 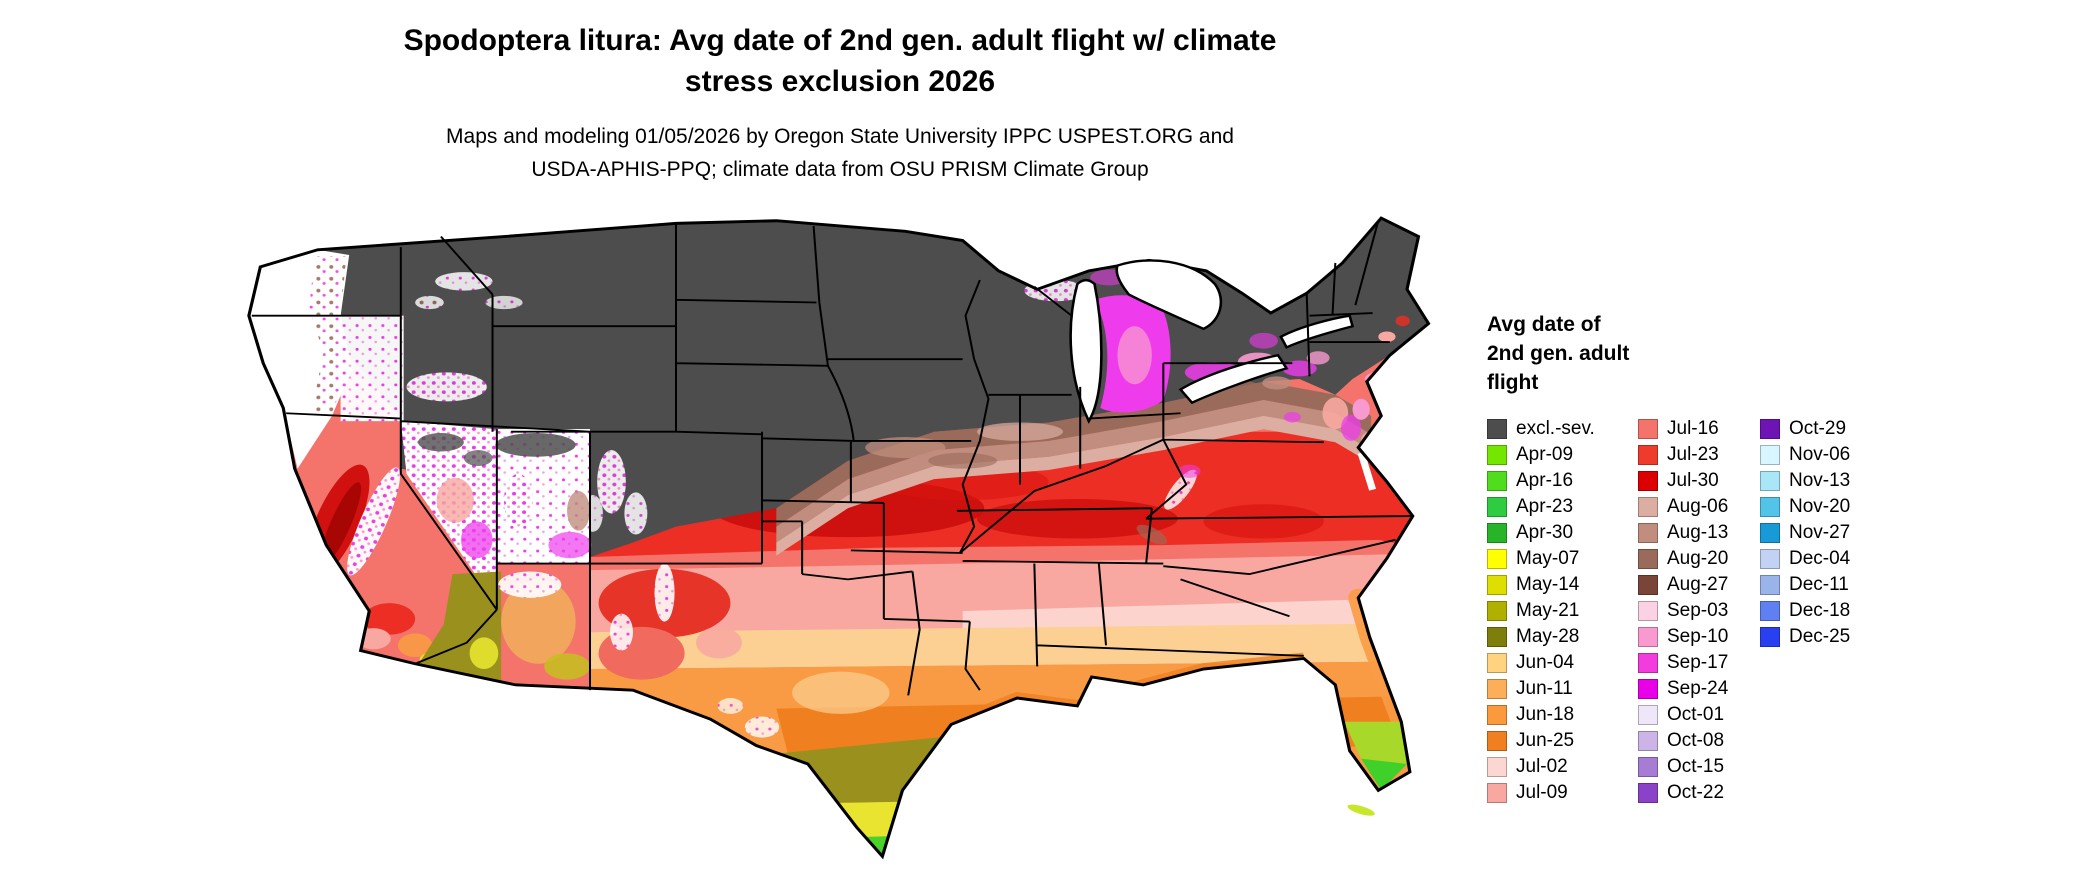 I want to click on legend-label: Dec-25, so click(x=1820, y=636).